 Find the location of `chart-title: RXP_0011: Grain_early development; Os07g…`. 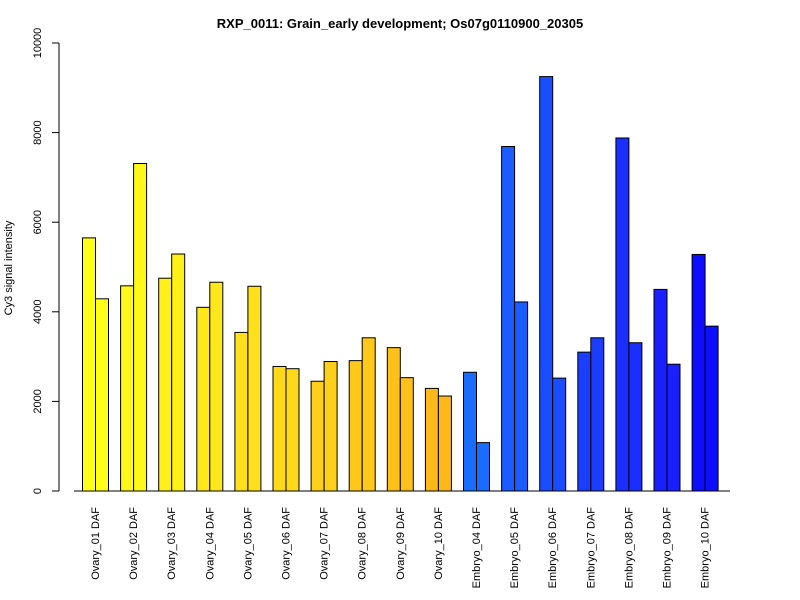

chart-title: RXP_0011: Grain_early development; Os07g… is located at coordinates (400, 23).